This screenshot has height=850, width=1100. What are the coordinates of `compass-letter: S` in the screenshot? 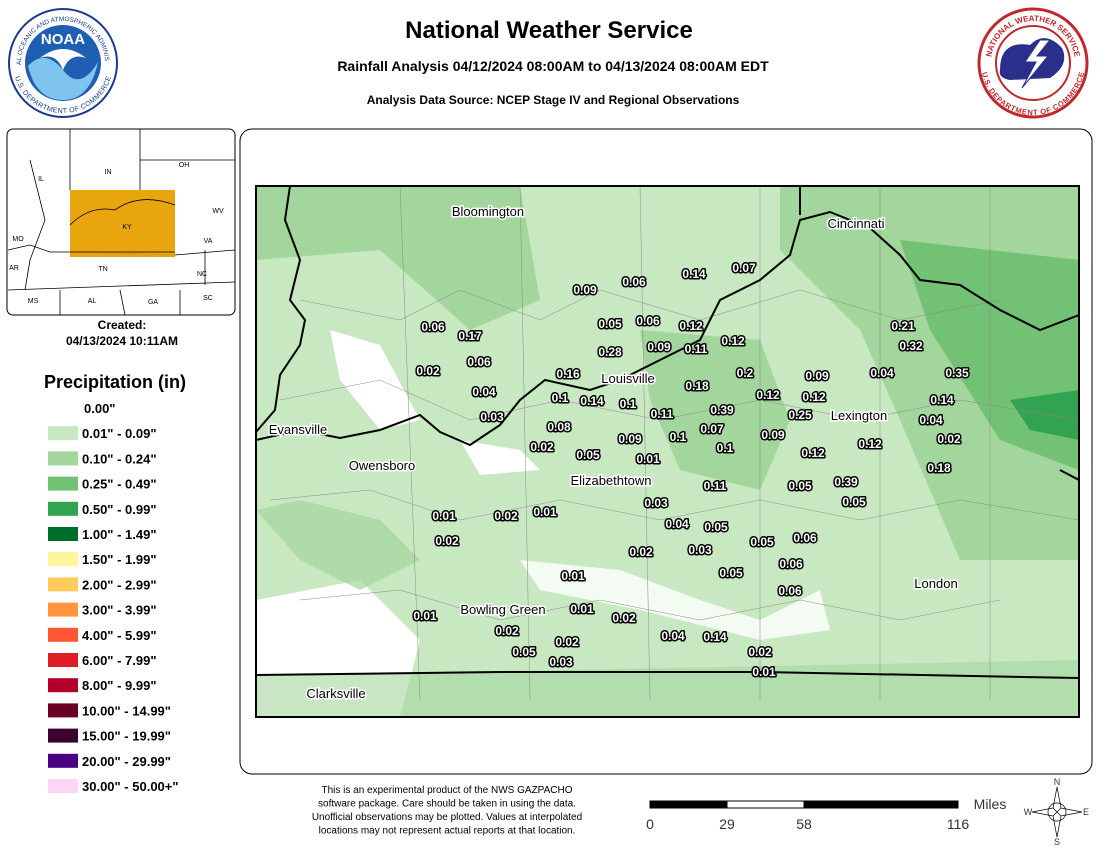 It's located at (1057, 842).